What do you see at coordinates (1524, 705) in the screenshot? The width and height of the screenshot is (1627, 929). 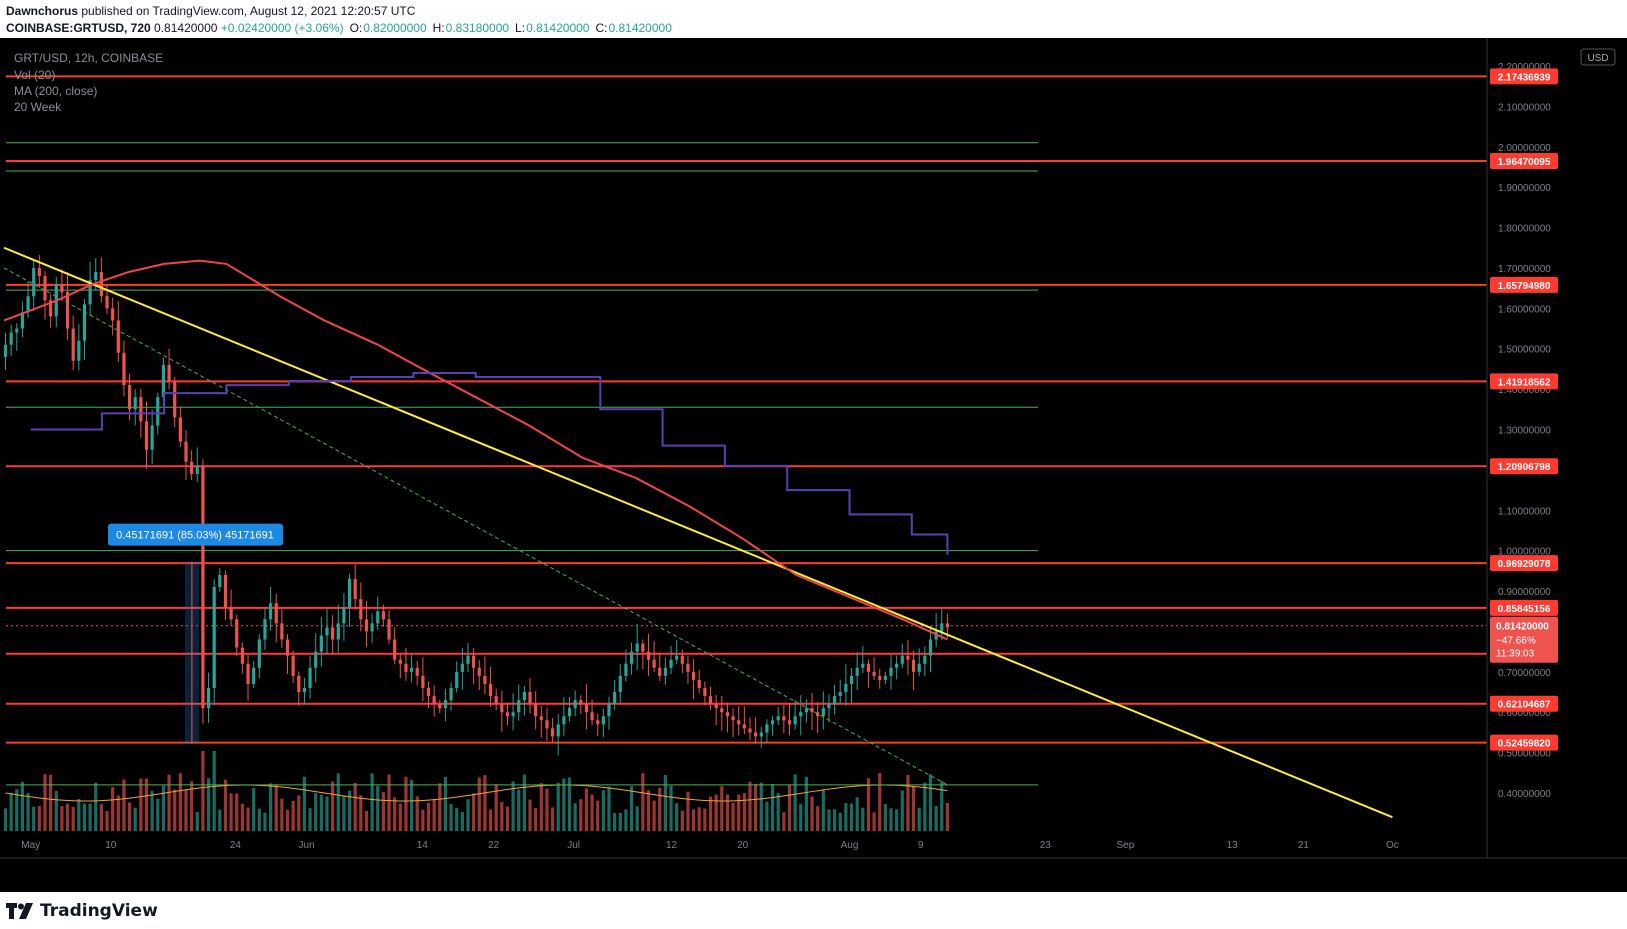 I see `resistance-price-label: 0.62104687` at bounding box center [1524, 705].